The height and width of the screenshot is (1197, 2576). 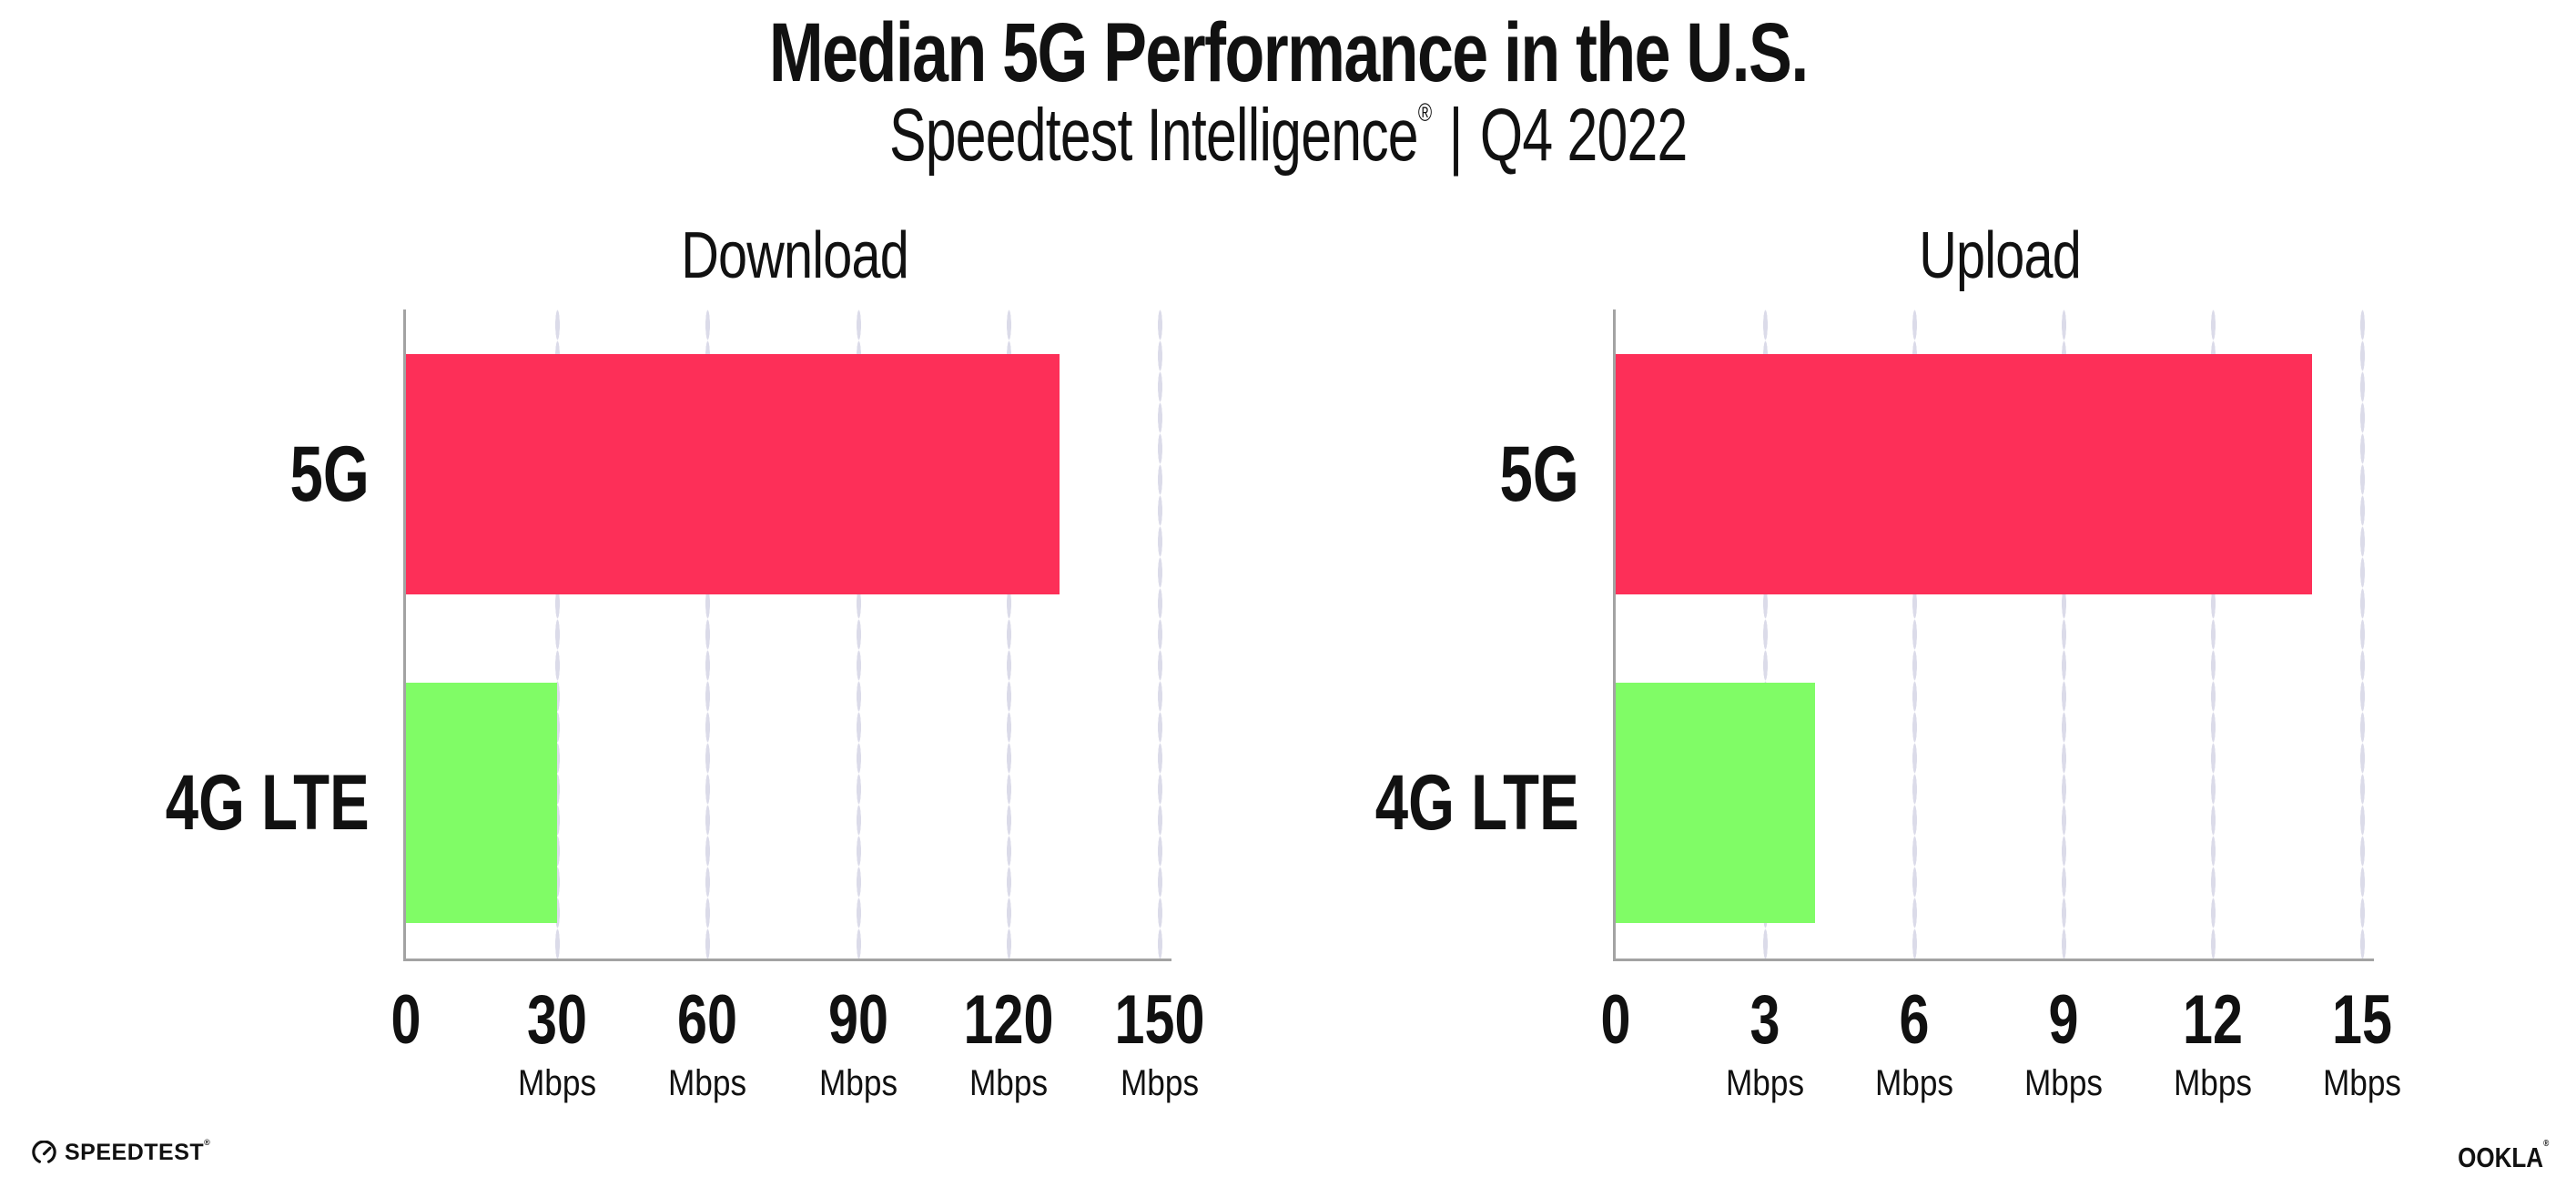 I want to click on subtitle-period: Q4 2022, so click(x=1583, y=136).